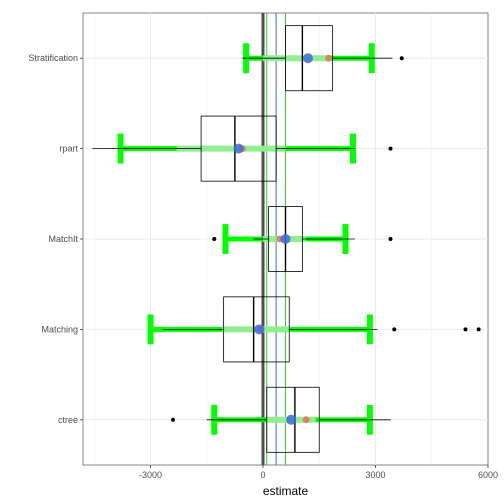 This screenshot has height=504, width=504. What do you see at coordinates (68, 420) in the screenshot?
I see `y-tick-label: ctree` at bounding box center [68, 420].